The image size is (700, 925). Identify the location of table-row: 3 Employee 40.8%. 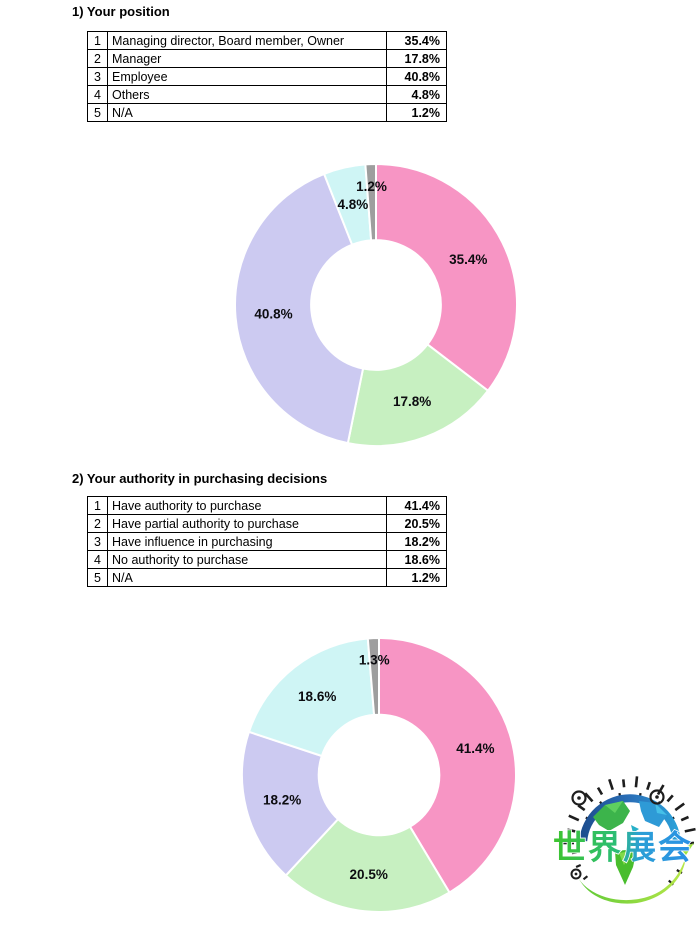
(267, 77).